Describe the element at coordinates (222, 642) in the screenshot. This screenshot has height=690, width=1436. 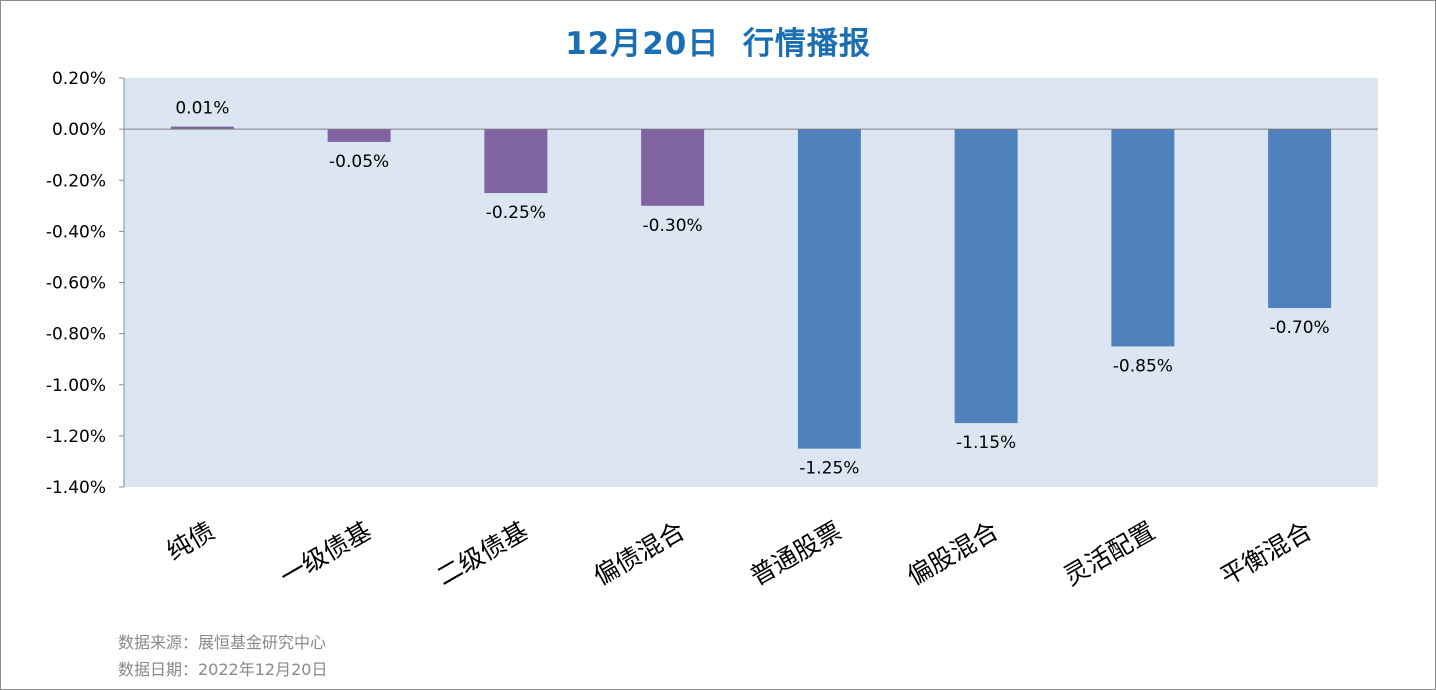
I see `source-note: 数据来源：展恒基金研究中心` at that location.